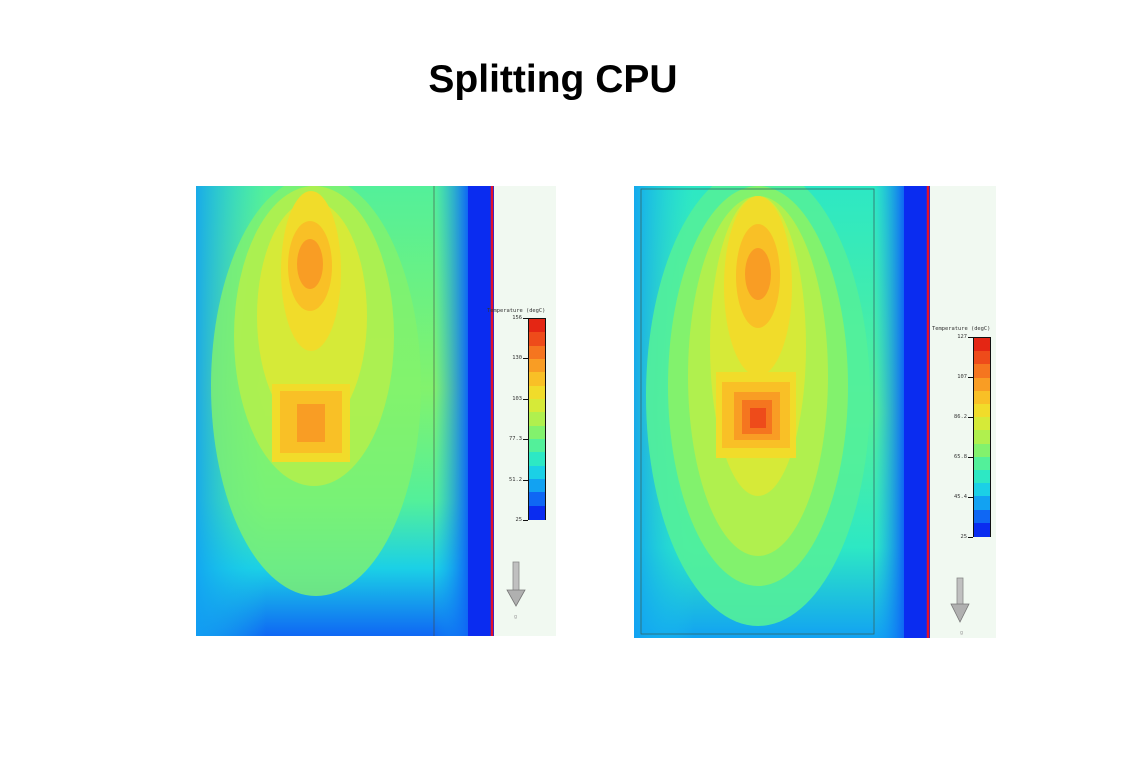  Describe the element at coordinates (960, 417) in the screenshot. I see `color-bar-tick-label: 86.2` at that location.